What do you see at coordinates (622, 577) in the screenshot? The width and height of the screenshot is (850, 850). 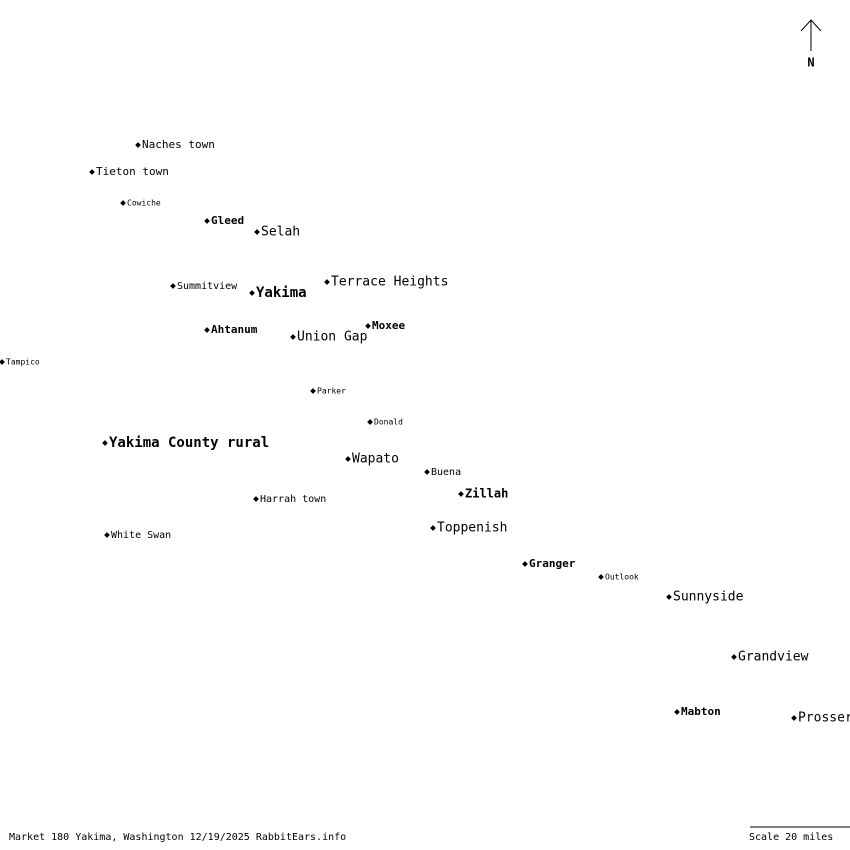 I see `place-label: Outlook` at bounding box center [622, 577].